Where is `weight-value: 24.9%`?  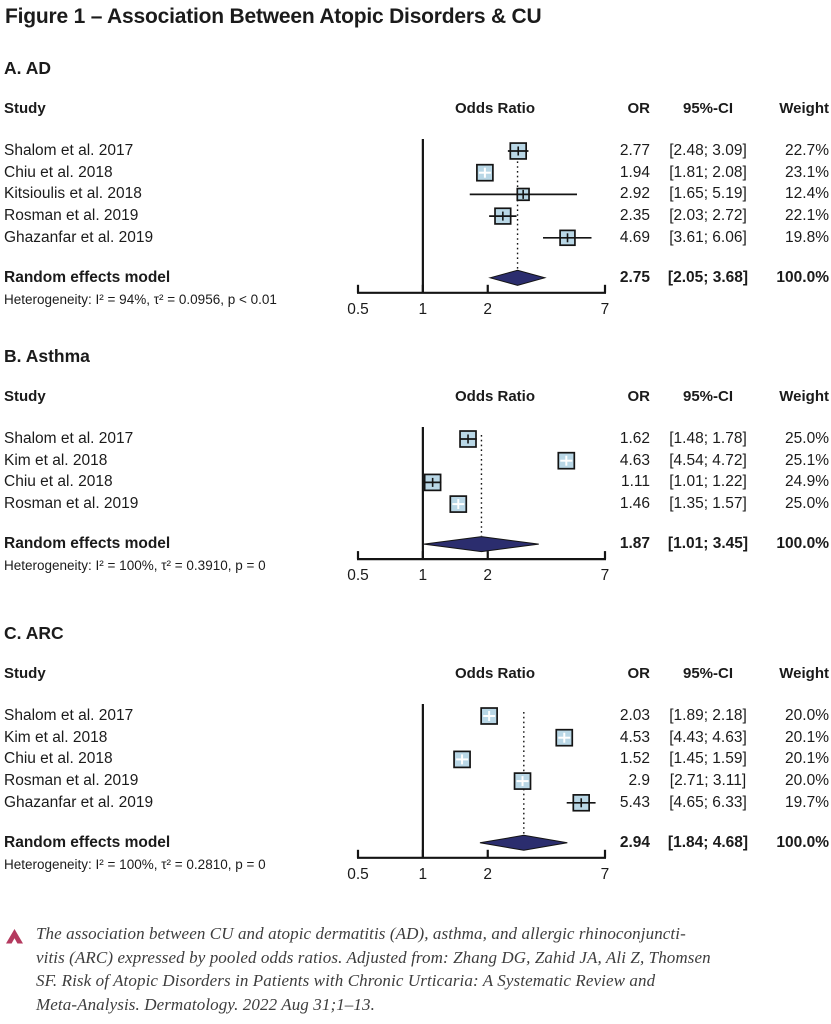 weight-value: 24.9% is located at coordinates (807, 482).